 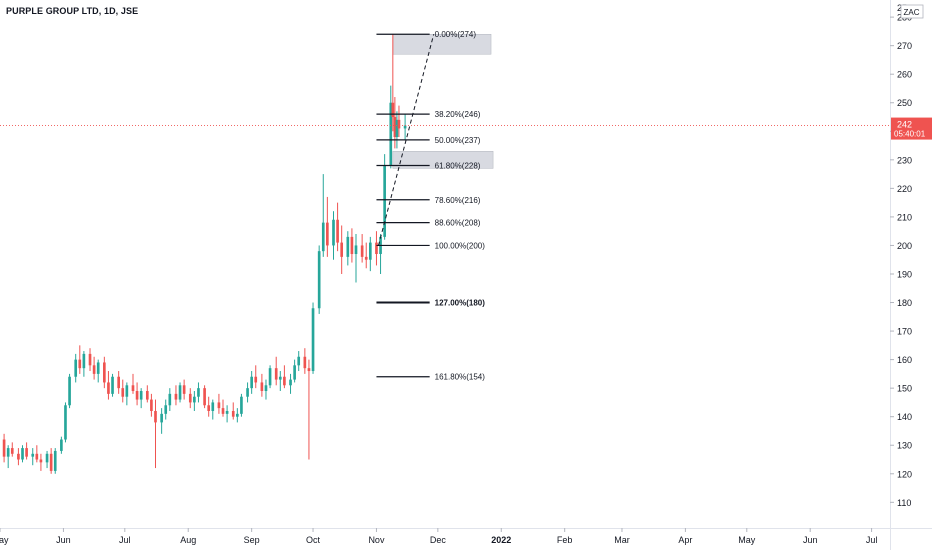 I want to click on x-tick-label: Jun, so click(x=63, y=540).